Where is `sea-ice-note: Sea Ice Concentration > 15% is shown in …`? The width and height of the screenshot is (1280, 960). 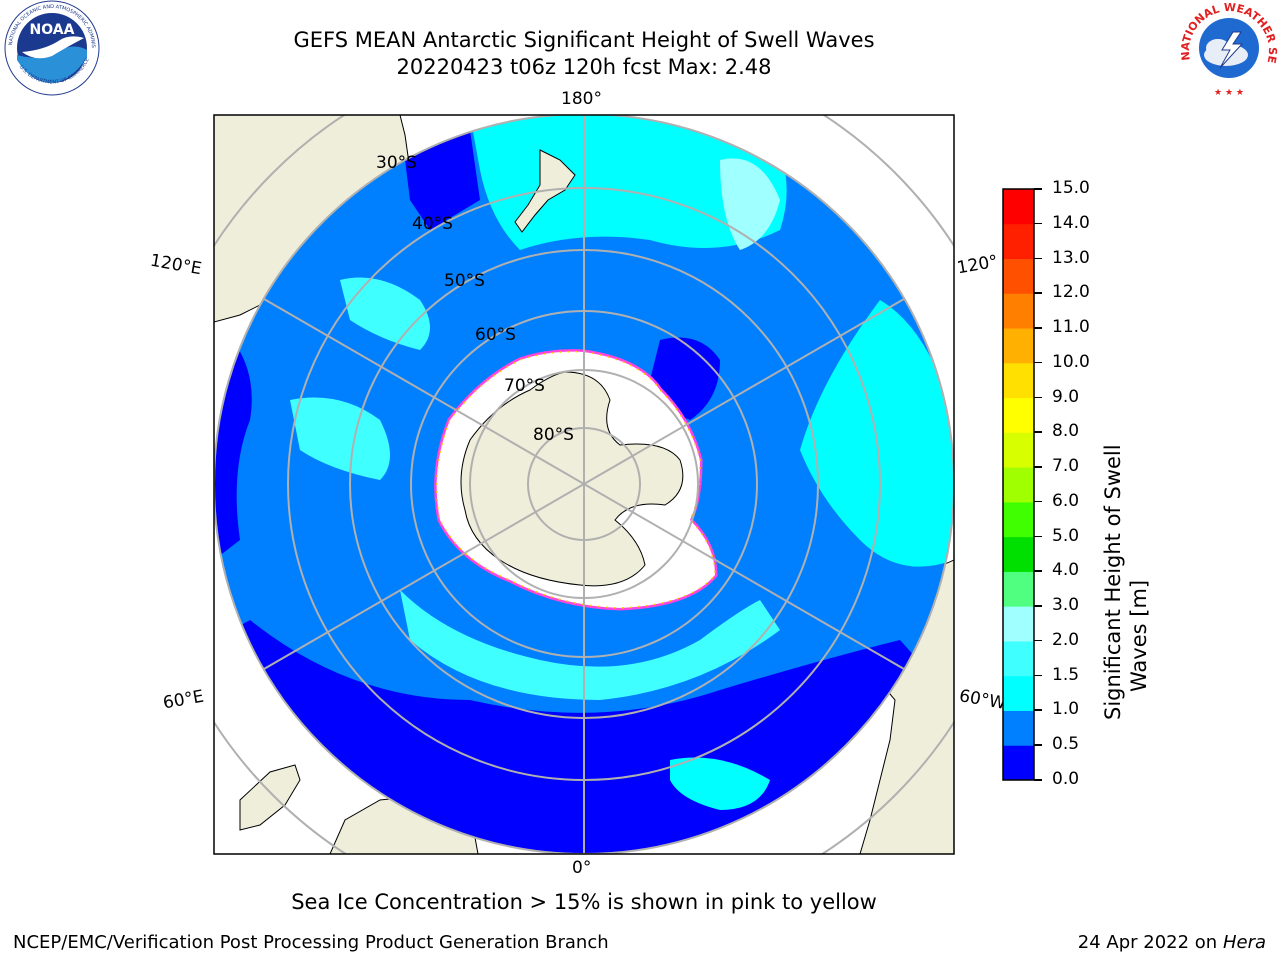 sea-ice-note: Sea Ice Concentration > 15% is shown in … is located at coordinates (584, 902).